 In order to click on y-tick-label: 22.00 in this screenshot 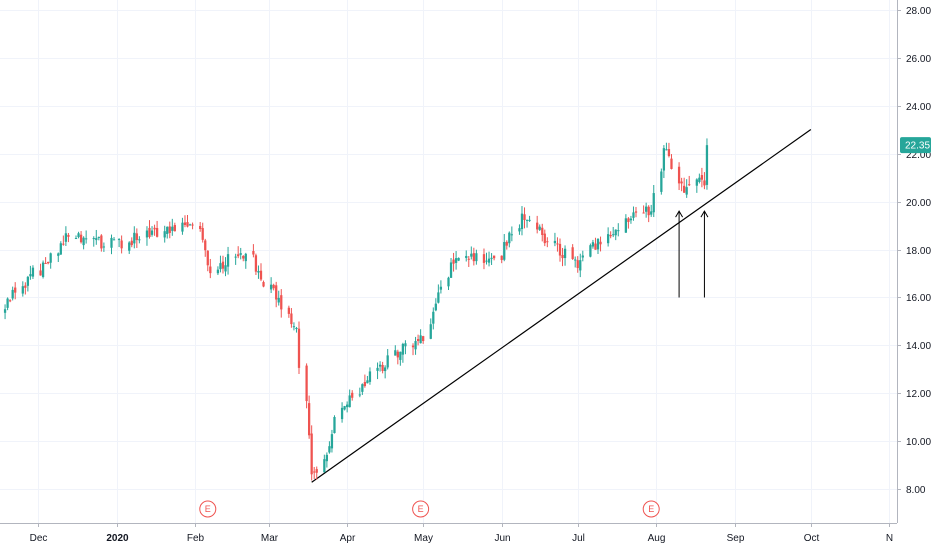, I will do `click(918, 155)`.